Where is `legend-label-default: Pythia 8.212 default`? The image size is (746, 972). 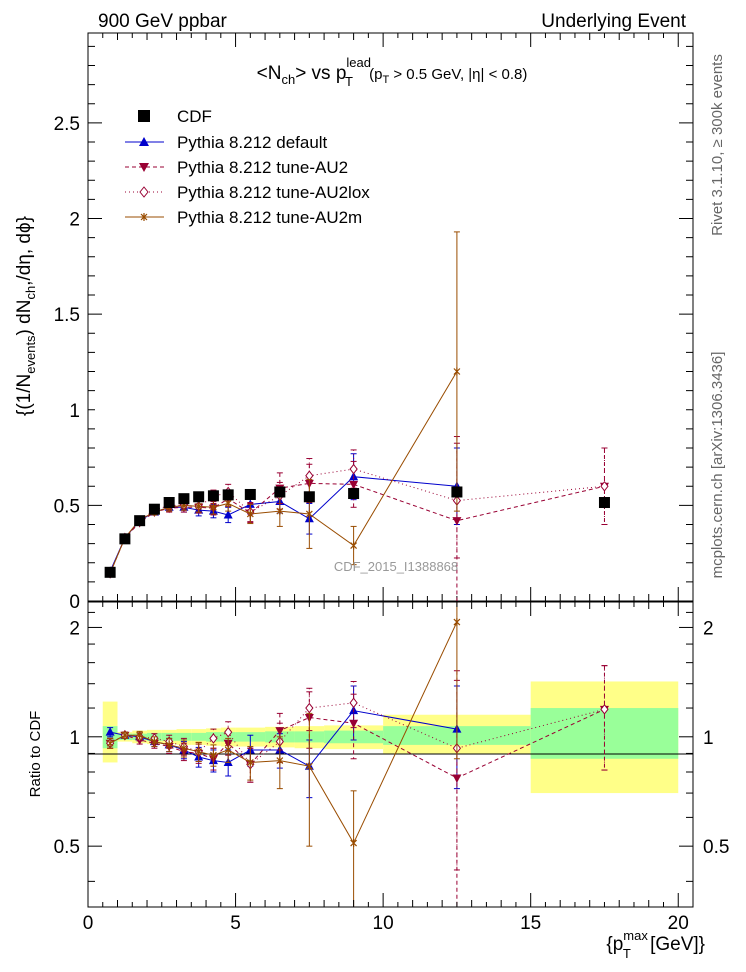 legend-label-default: Pythia 8.212 default is located at coordinates (252, 142).